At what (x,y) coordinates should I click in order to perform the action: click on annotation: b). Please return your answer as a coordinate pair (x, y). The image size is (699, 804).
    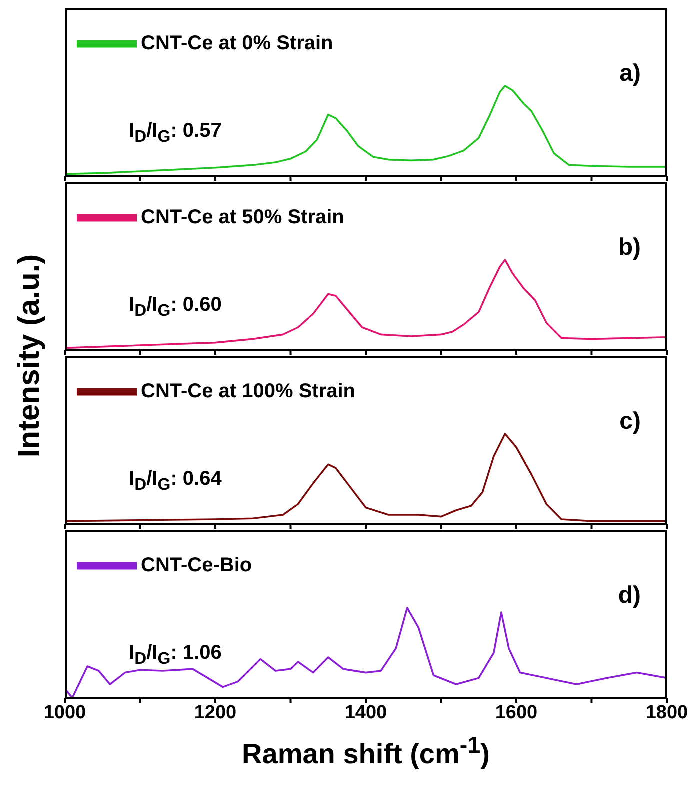
    Looking at the image, I should click on (629, 248).